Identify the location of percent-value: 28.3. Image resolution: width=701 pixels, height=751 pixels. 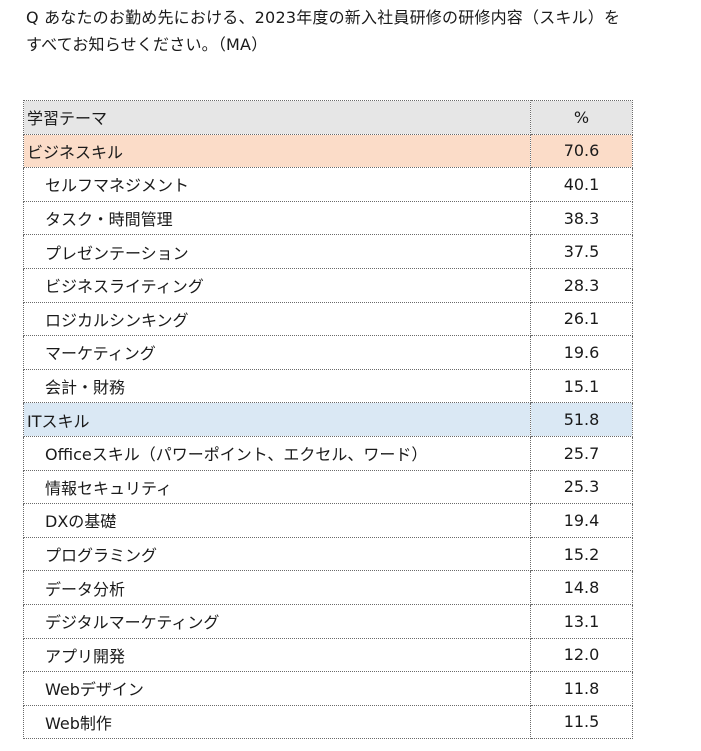
(581, 285).